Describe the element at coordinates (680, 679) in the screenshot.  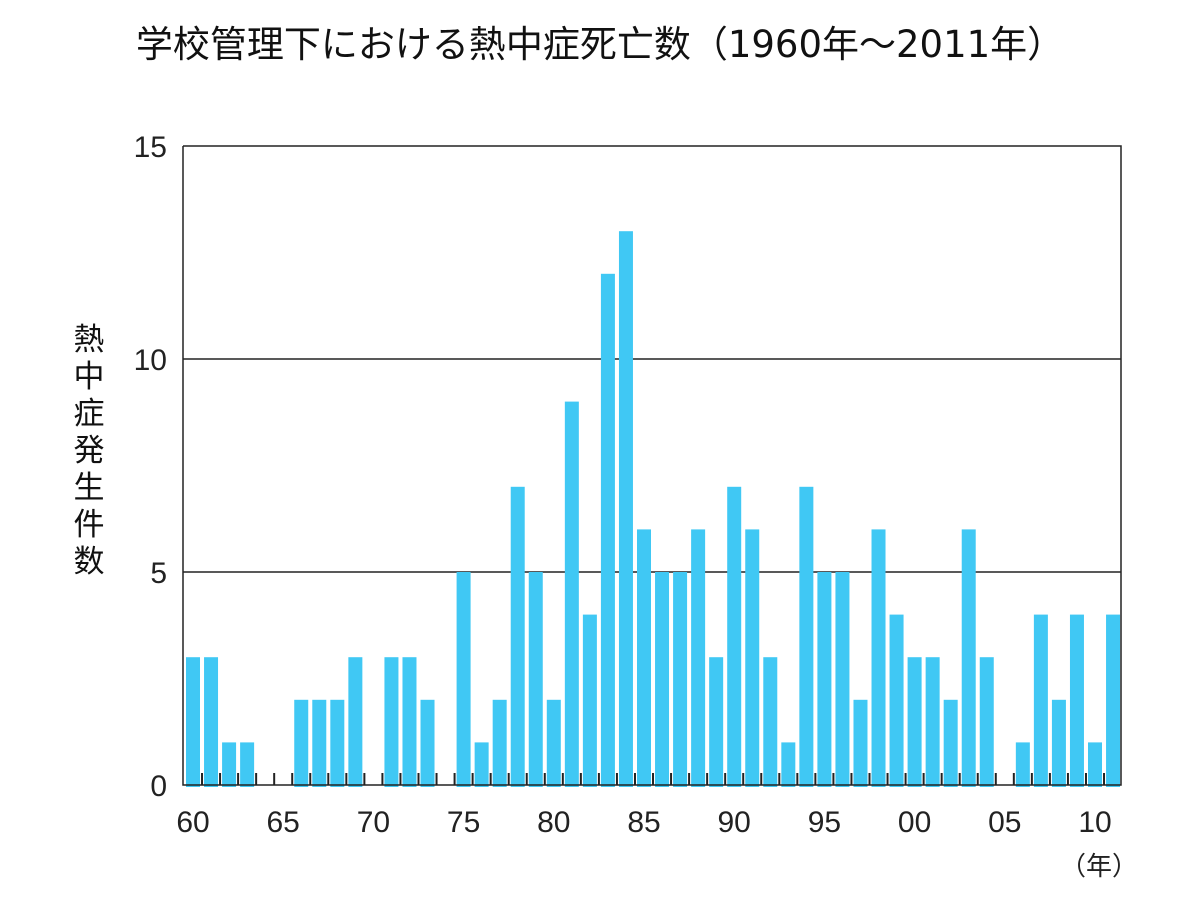
I see `bar-1987` at that location.